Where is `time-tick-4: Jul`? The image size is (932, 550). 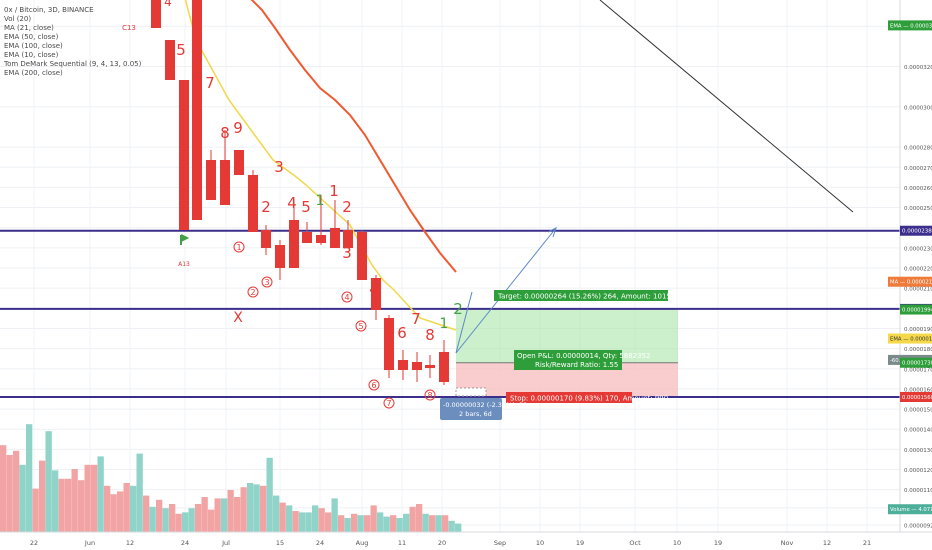
time-tick-4: Jul is located at coordinates (225, 543).